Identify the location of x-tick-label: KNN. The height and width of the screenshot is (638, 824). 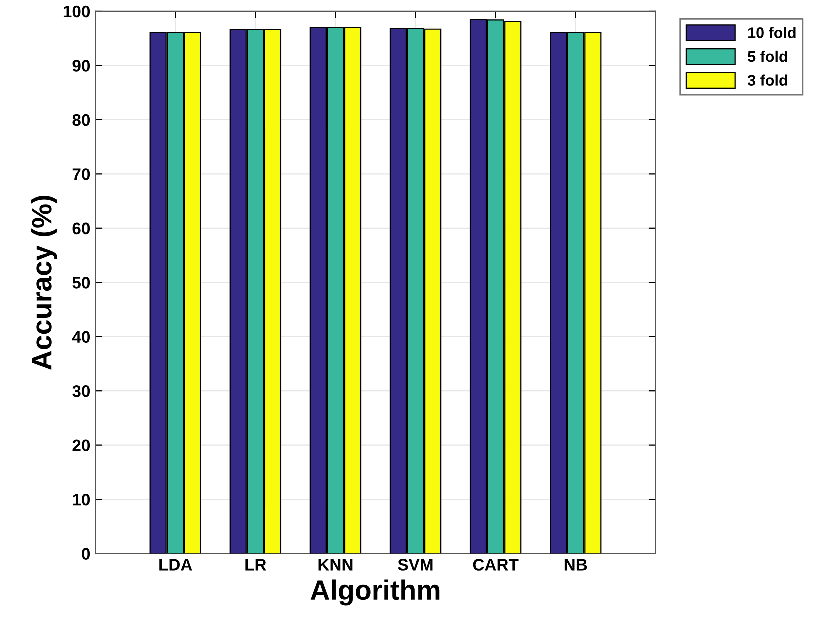
(335, 565).